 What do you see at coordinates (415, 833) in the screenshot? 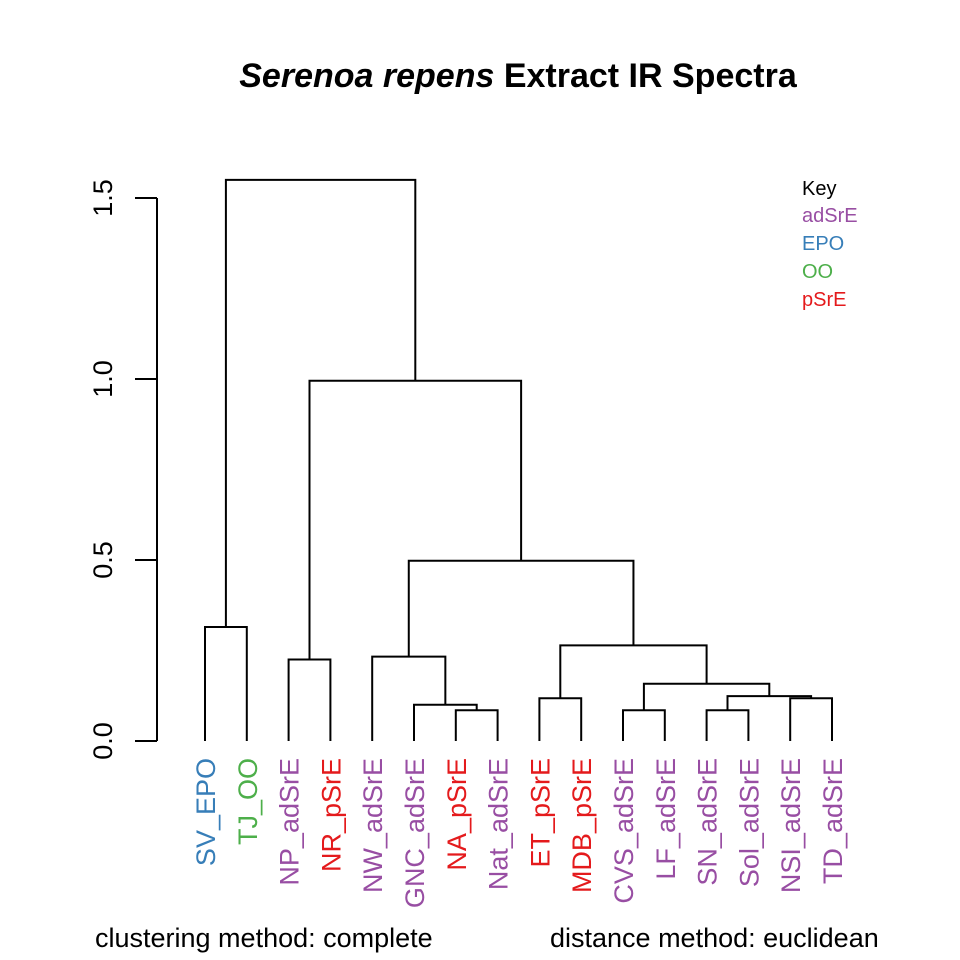
I see `leaf-label: GNC_adSrE` at bounding box center [415, 833].